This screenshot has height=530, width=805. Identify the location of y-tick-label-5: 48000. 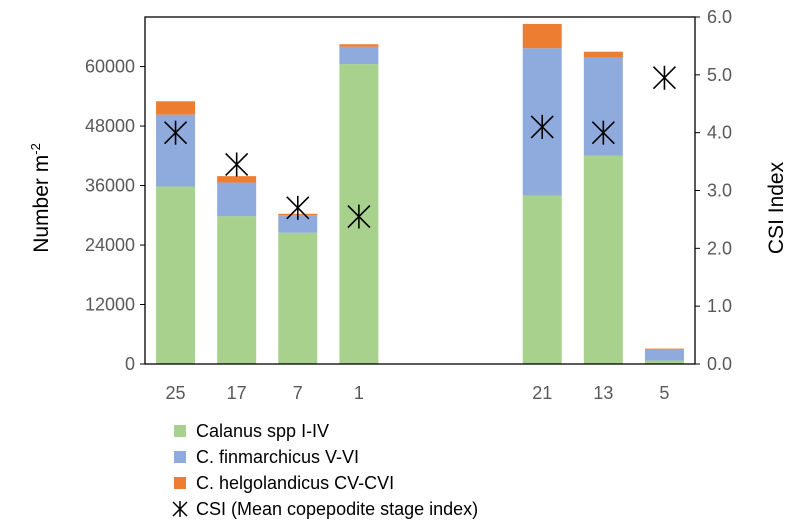
(110, 126).